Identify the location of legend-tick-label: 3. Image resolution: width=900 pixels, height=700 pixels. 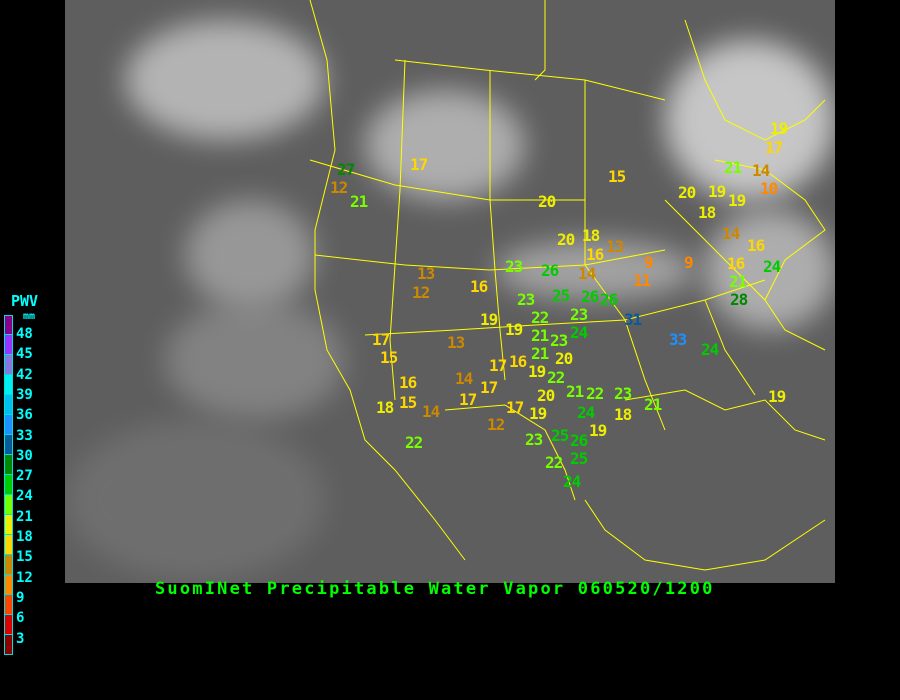
(20, 638).